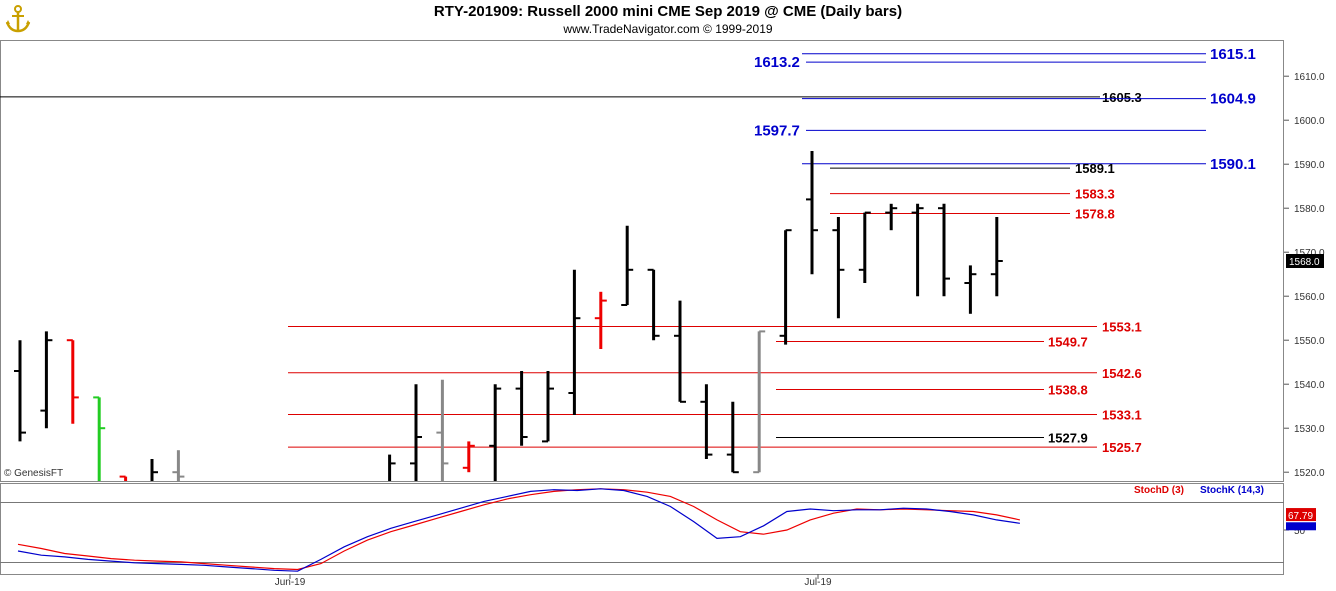 This screenshot has height=591, width=1336. What do you see at coordinates (1232, 490) in the screenshot?
I see `legend-stoch-k: StochK (14,3)` at bounding box center [1232, 490].